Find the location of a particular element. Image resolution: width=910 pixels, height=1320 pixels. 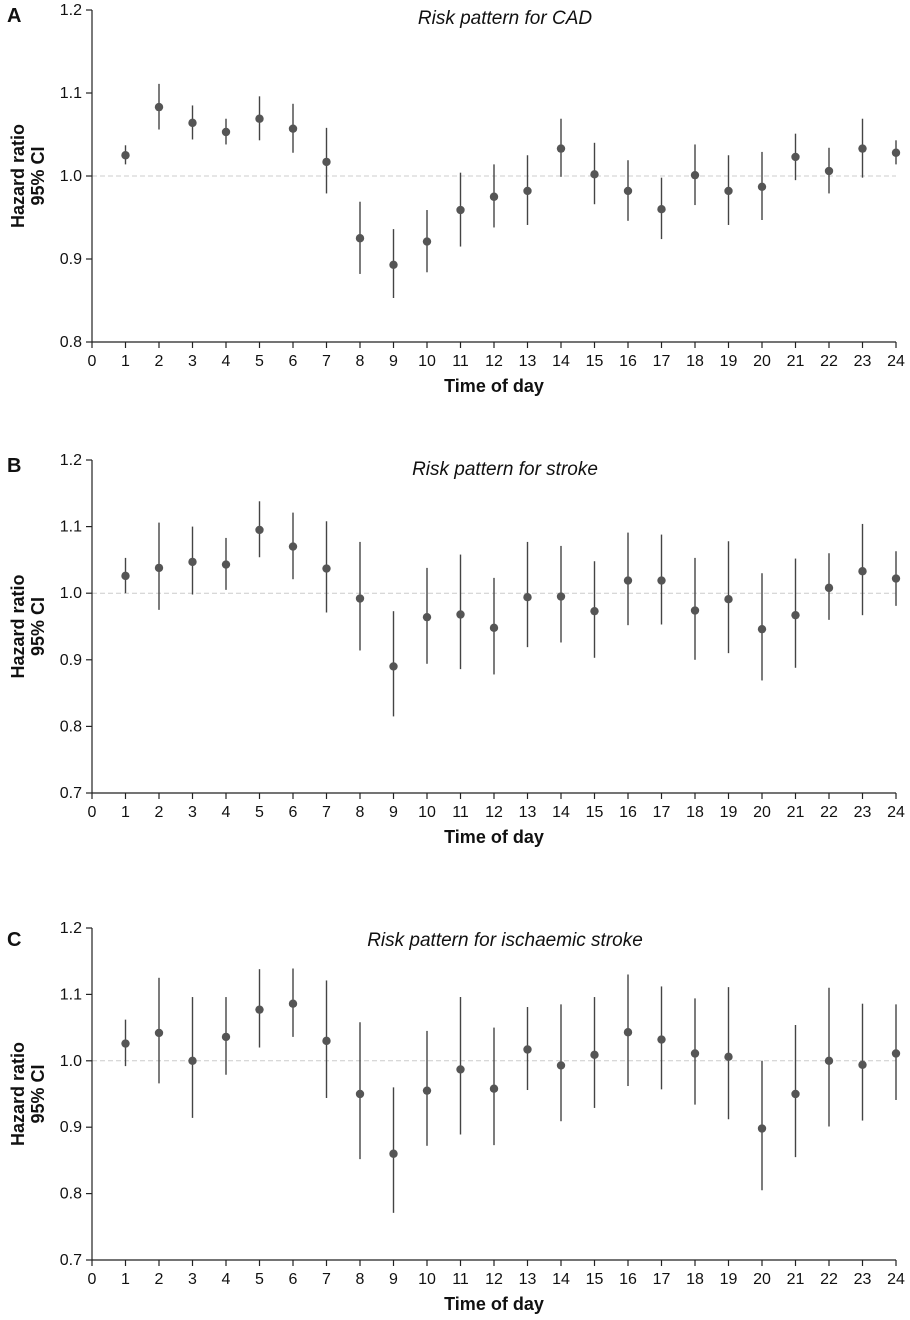

y-axis-subtitle: 95% CI is located at coordinates (38, 1093).